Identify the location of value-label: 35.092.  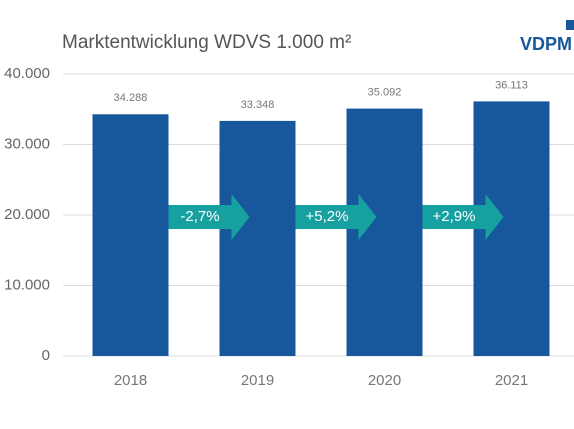
(385, 93).